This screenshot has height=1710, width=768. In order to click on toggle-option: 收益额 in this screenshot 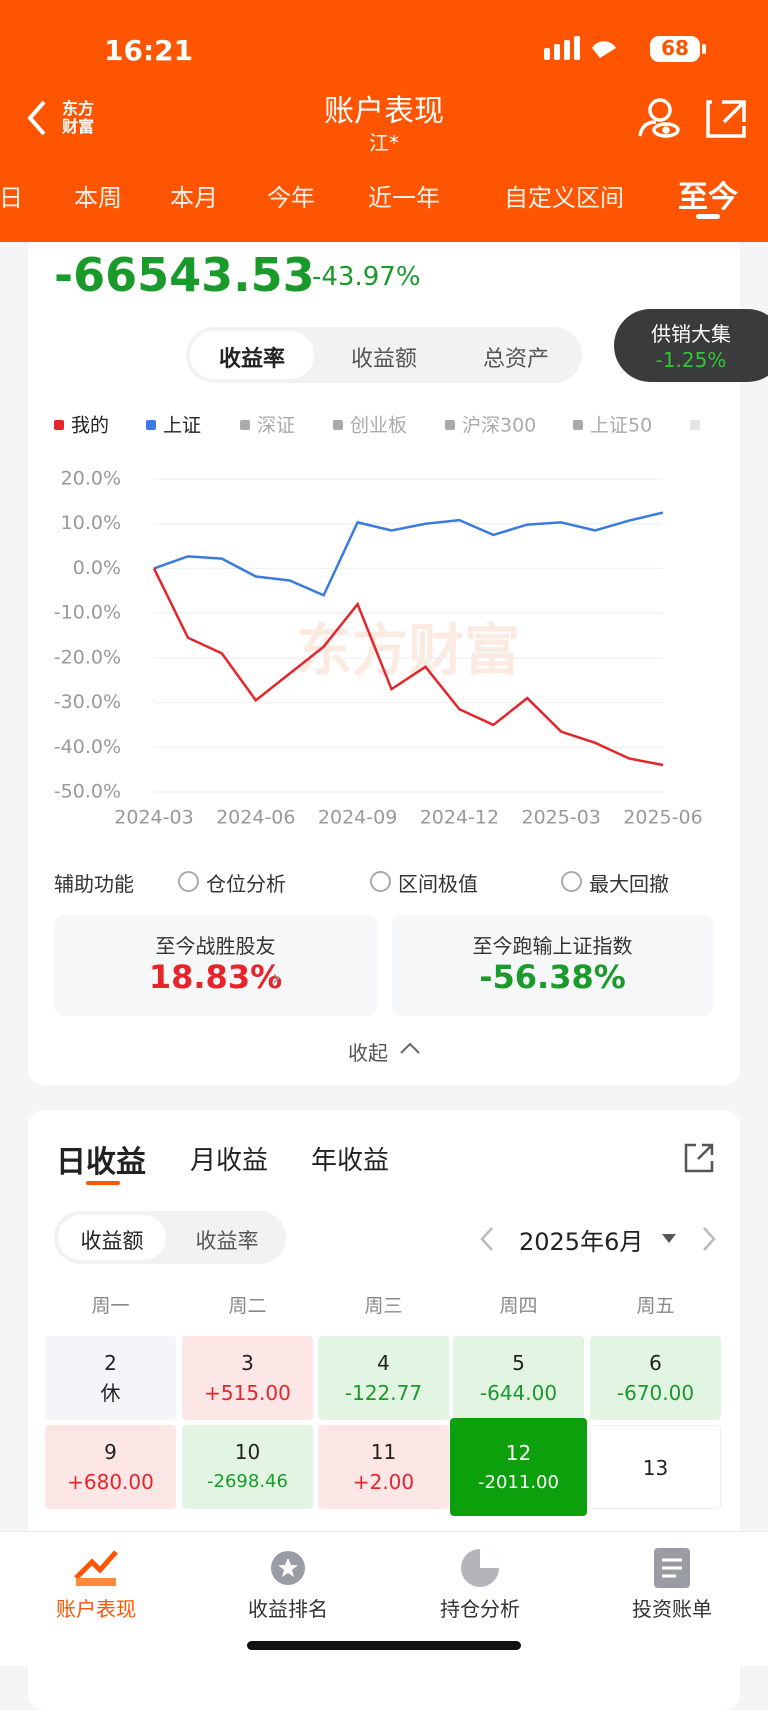, I will do `click(112, 1241)`.